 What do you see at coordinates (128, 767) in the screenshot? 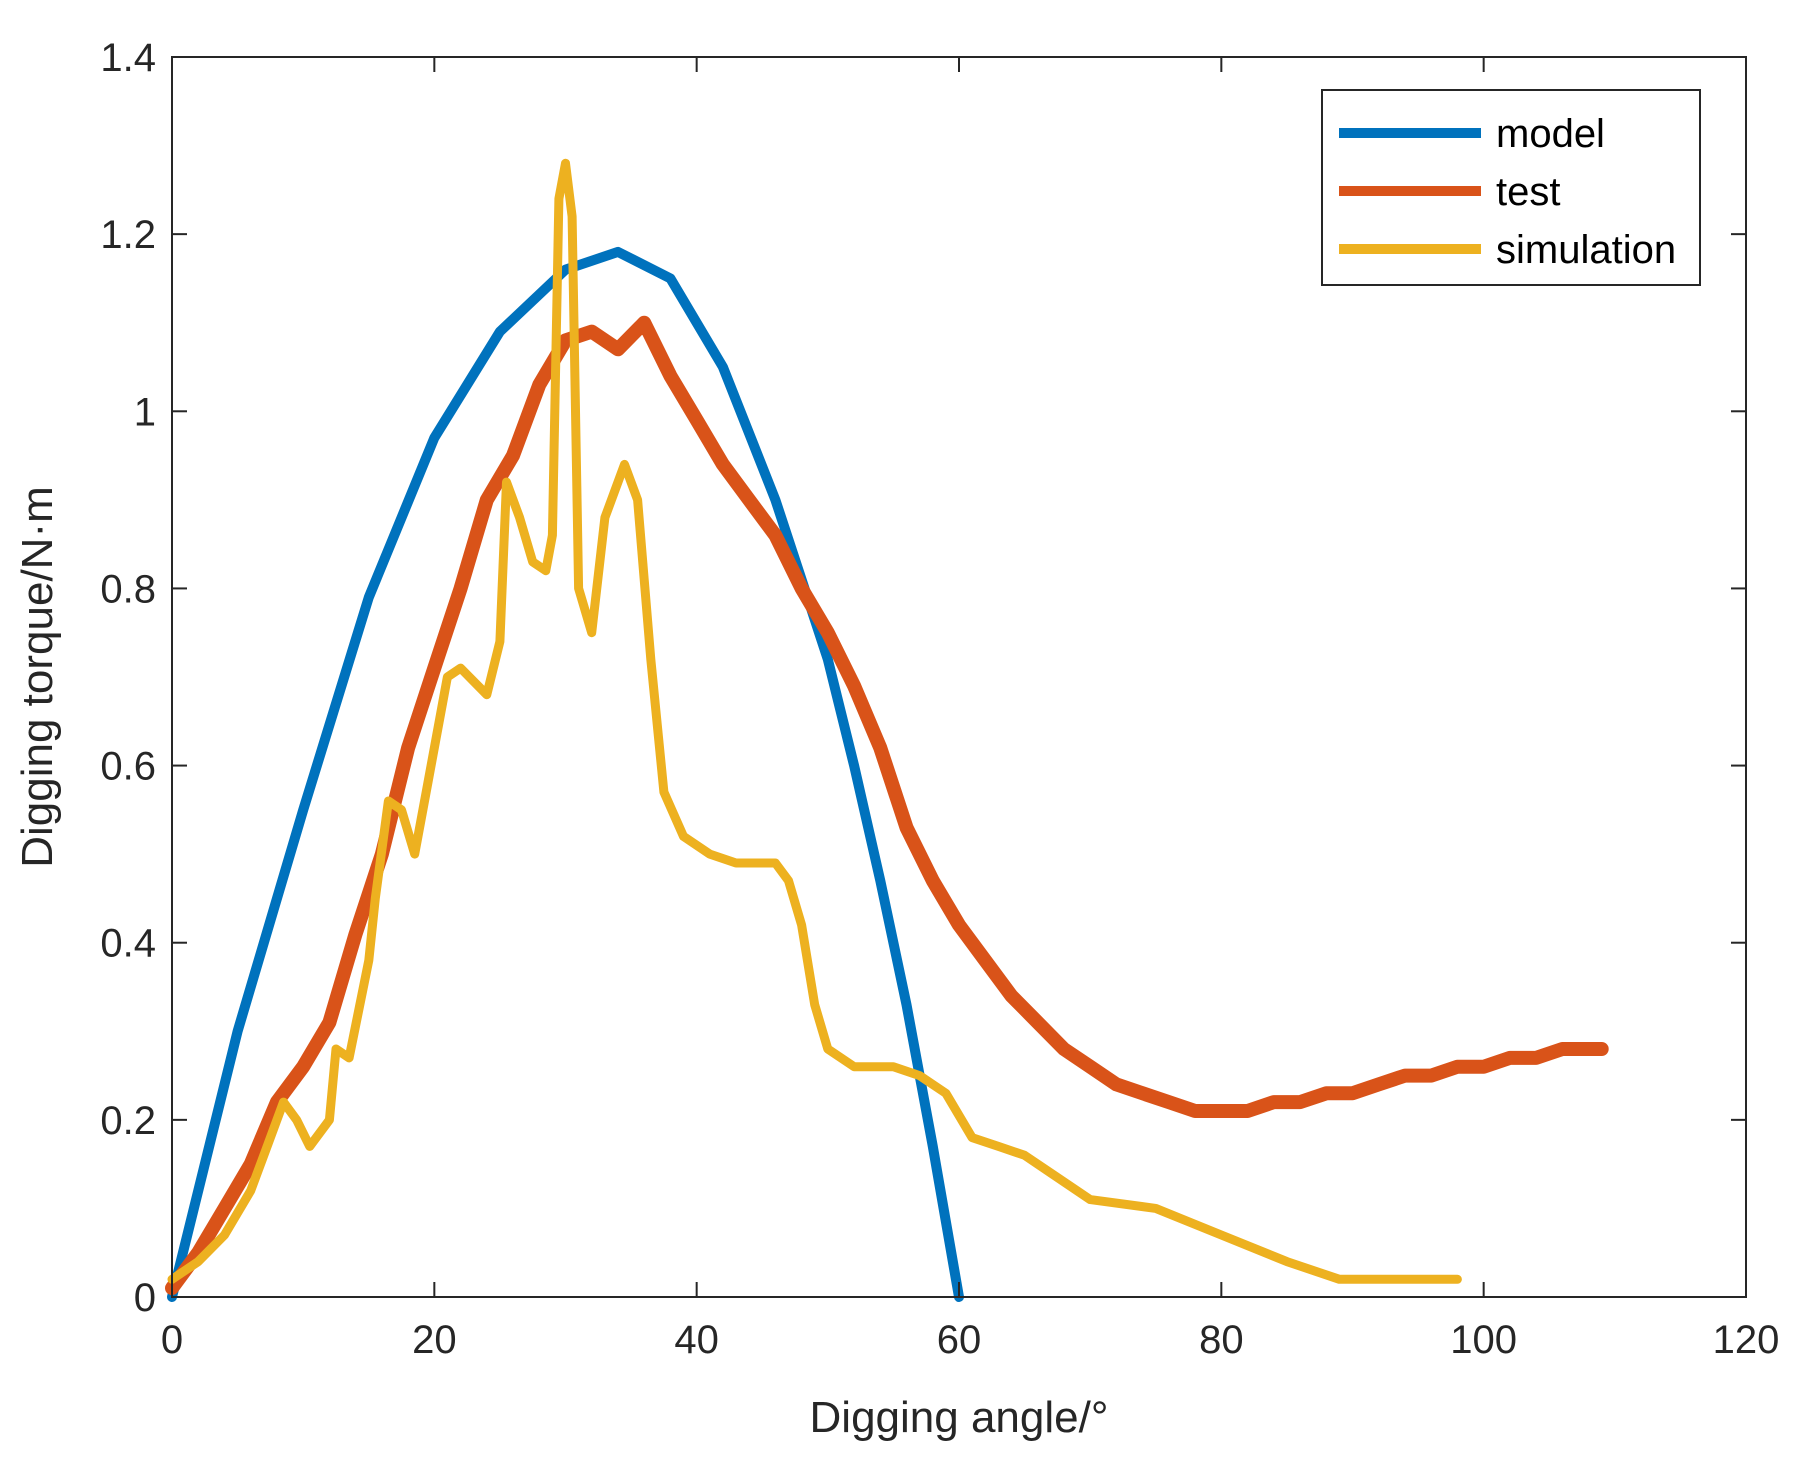
I see `y-tick-label: 0.6` at bounding box center [128, 767].